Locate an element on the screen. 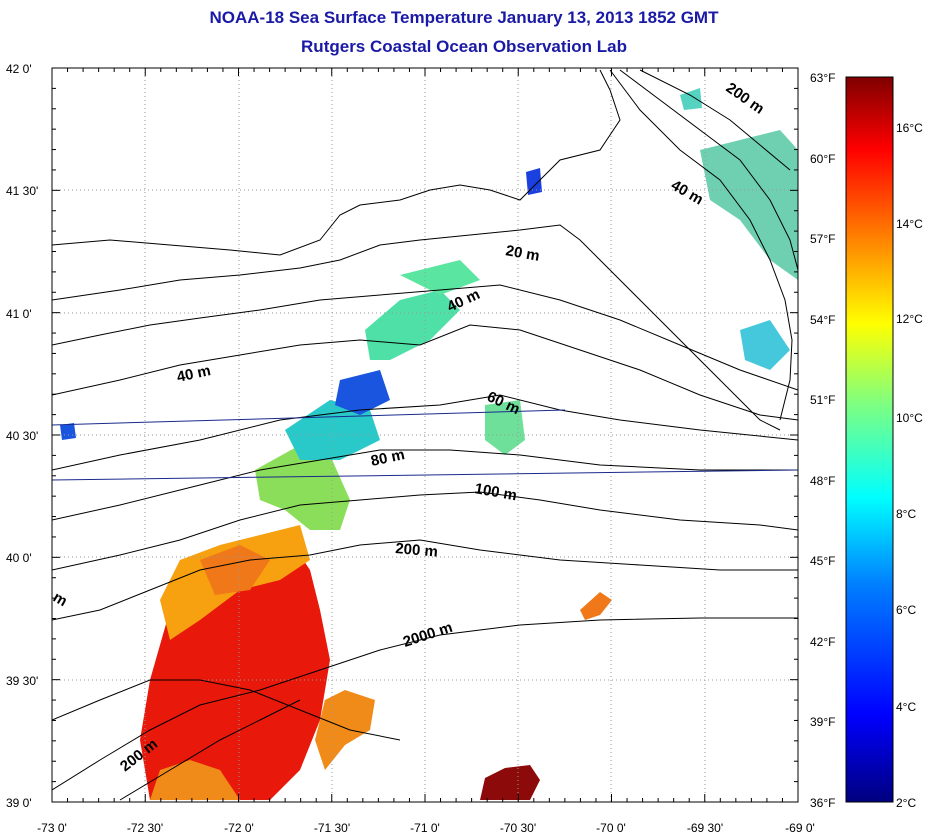 This screenshot has width=928, height=840. lat-tick-label: 39 0' is located at coordinates (19, 803).